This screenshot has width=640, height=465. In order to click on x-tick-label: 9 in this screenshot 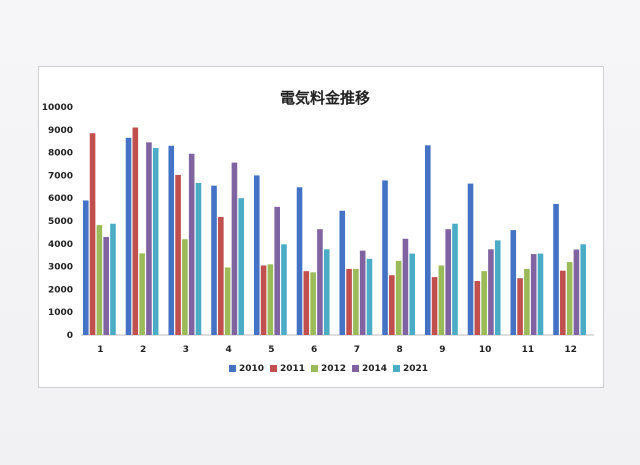, I will do `click(442, 350)`.